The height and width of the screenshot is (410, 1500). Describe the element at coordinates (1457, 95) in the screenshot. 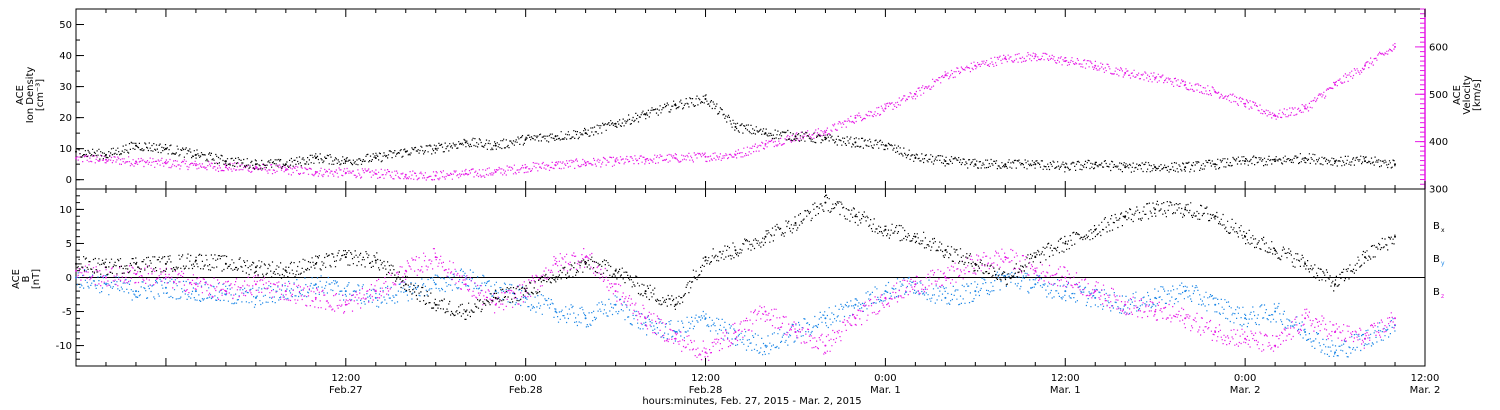

I see `velocity-ylabel-line: ACE` at that location.